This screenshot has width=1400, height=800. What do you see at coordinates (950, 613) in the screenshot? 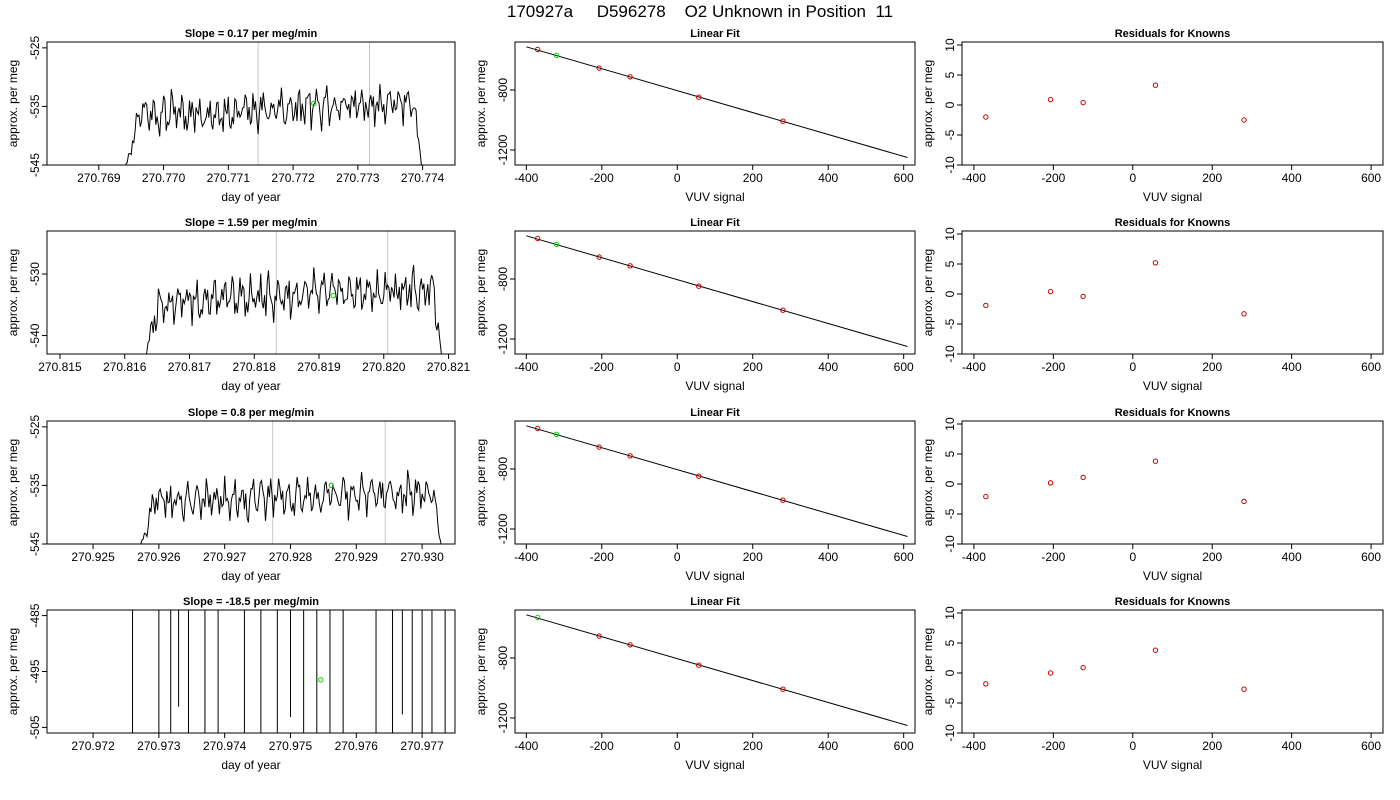
I see `y-tick-label: 10` at bounding box center [950, 613].